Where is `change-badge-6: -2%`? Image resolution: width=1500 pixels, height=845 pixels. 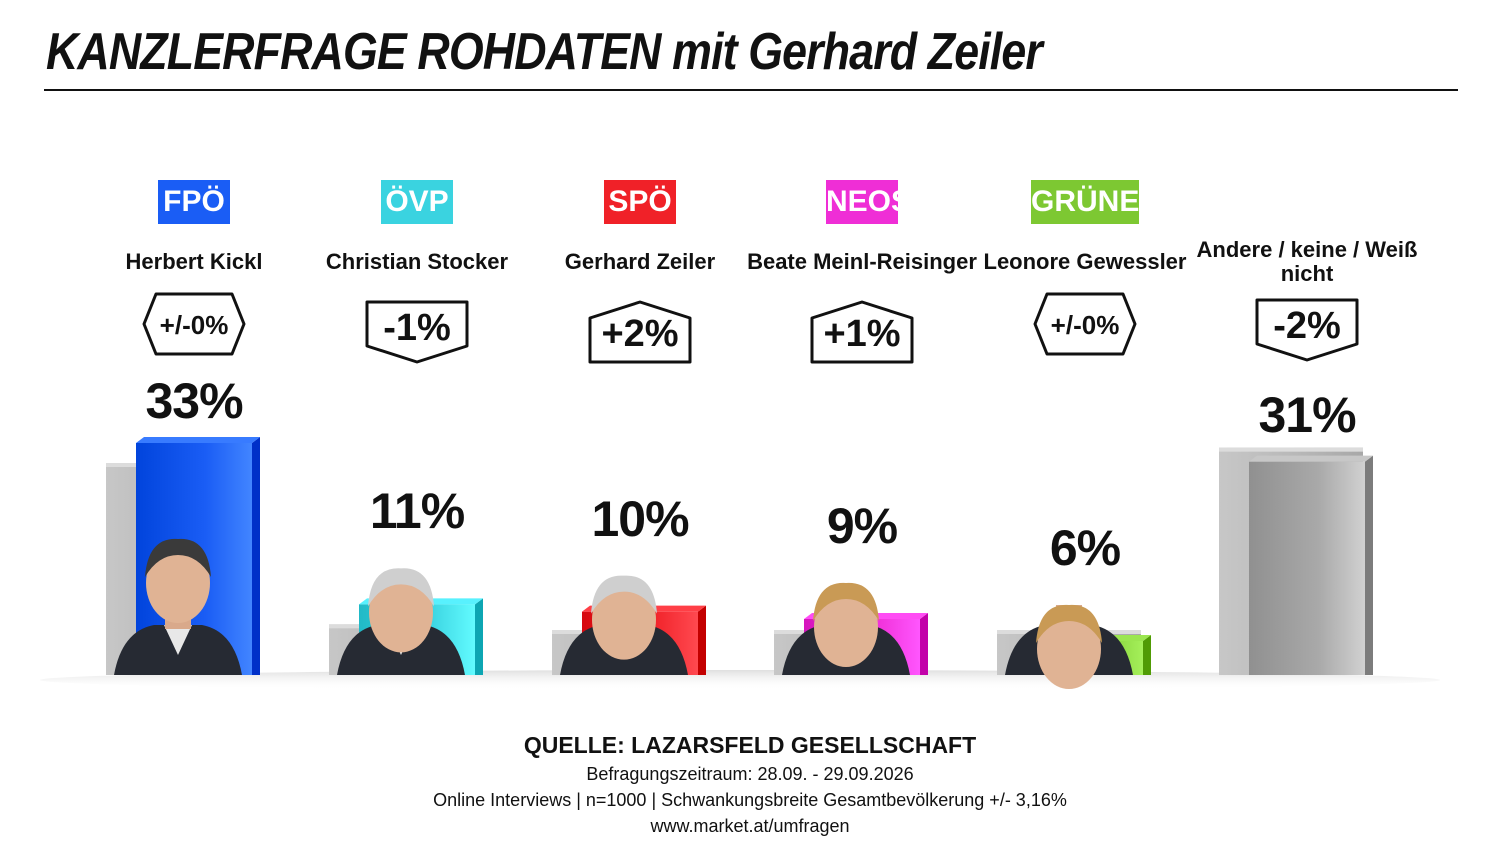
change-badge-6: -2% is located at coordinates (1307, 330).